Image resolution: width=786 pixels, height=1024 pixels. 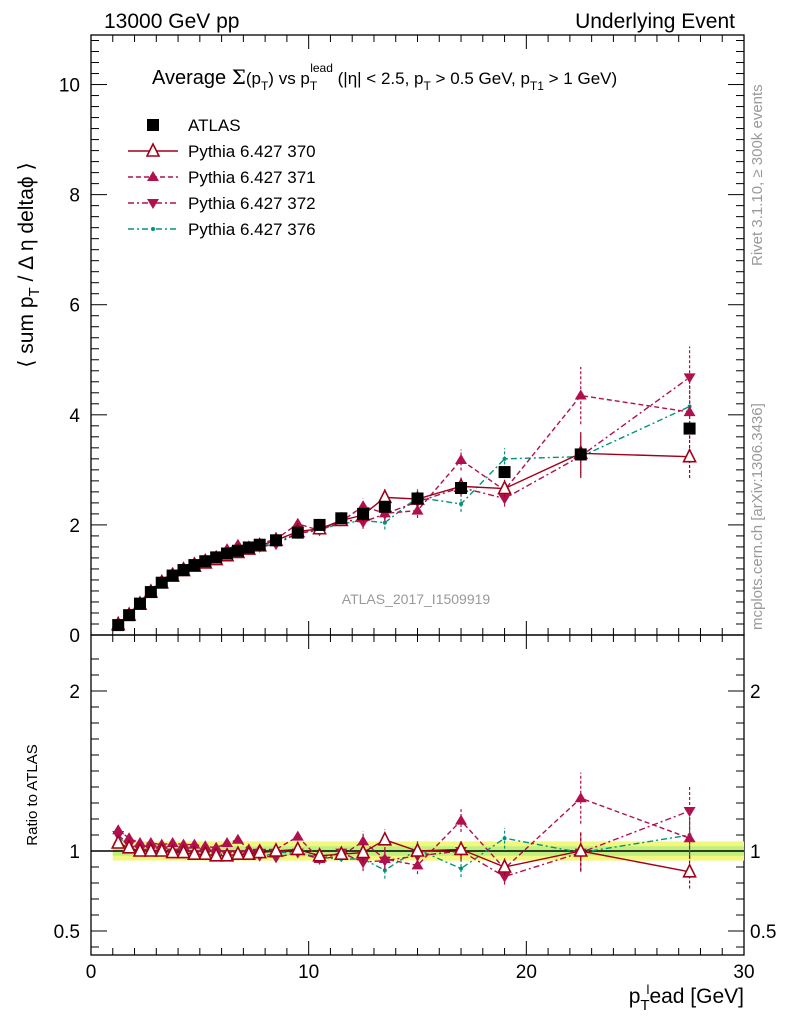 I want to click on legend-entry: Pythia 6.427 372, so click(x=222, y=203).